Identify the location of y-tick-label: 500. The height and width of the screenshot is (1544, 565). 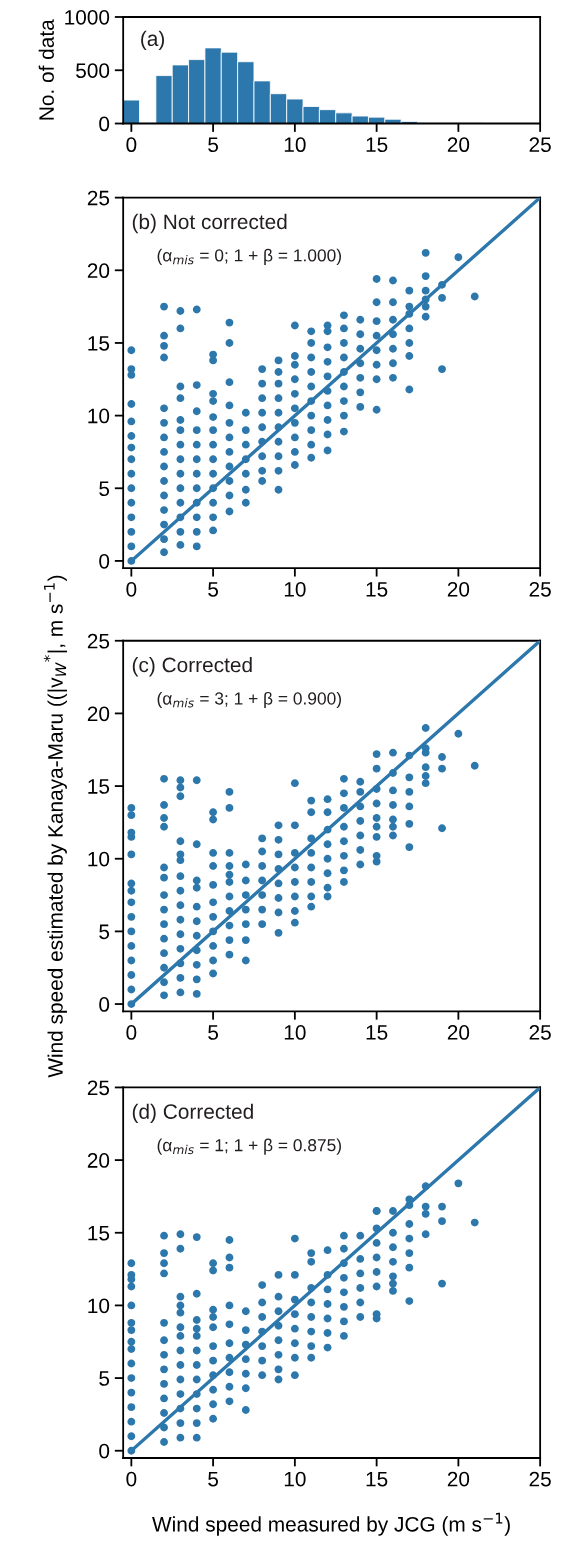
(93, 71).